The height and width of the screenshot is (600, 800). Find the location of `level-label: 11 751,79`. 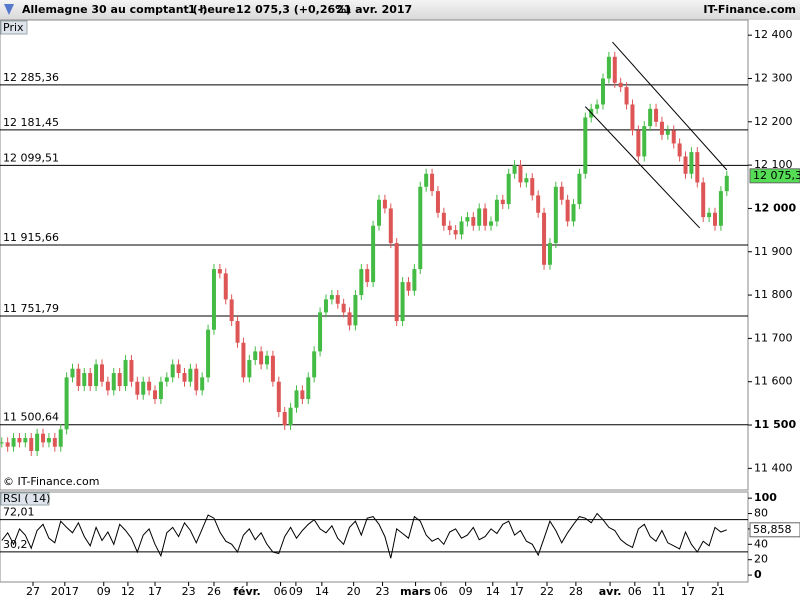

level-label: 11 751,79 is located at coordinates (31, 308).